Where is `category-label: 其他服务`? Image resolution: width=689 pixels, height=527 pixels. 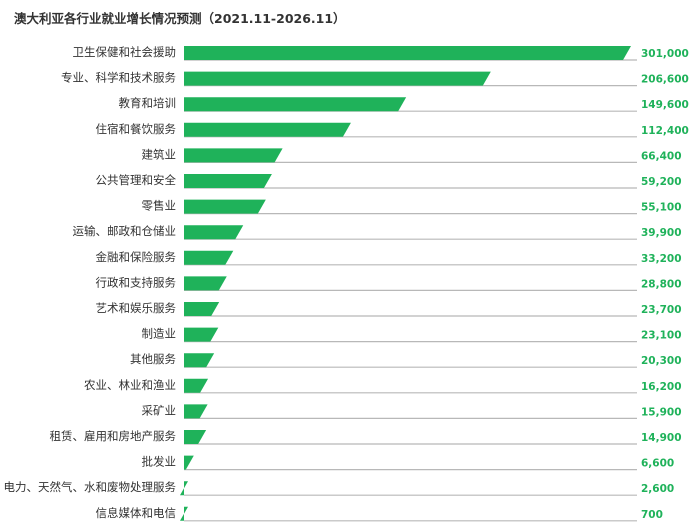 category-label: 其他服务 is located at coordinates (153, 359).